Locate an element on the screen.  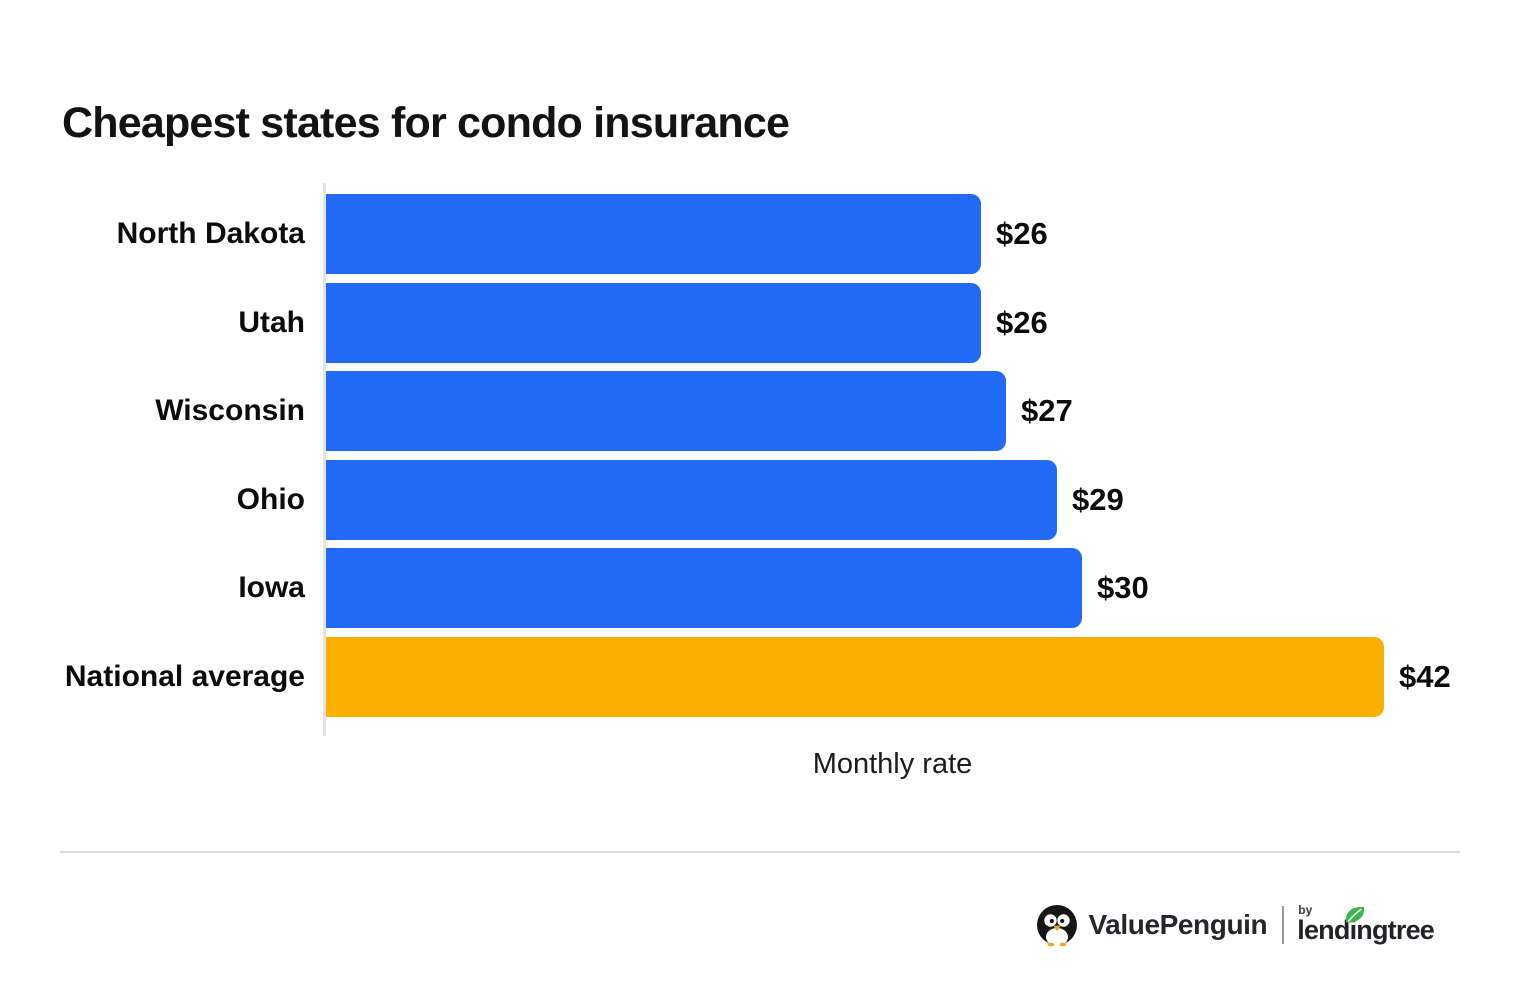
brand-separator is located at coordinates (1283, 925).